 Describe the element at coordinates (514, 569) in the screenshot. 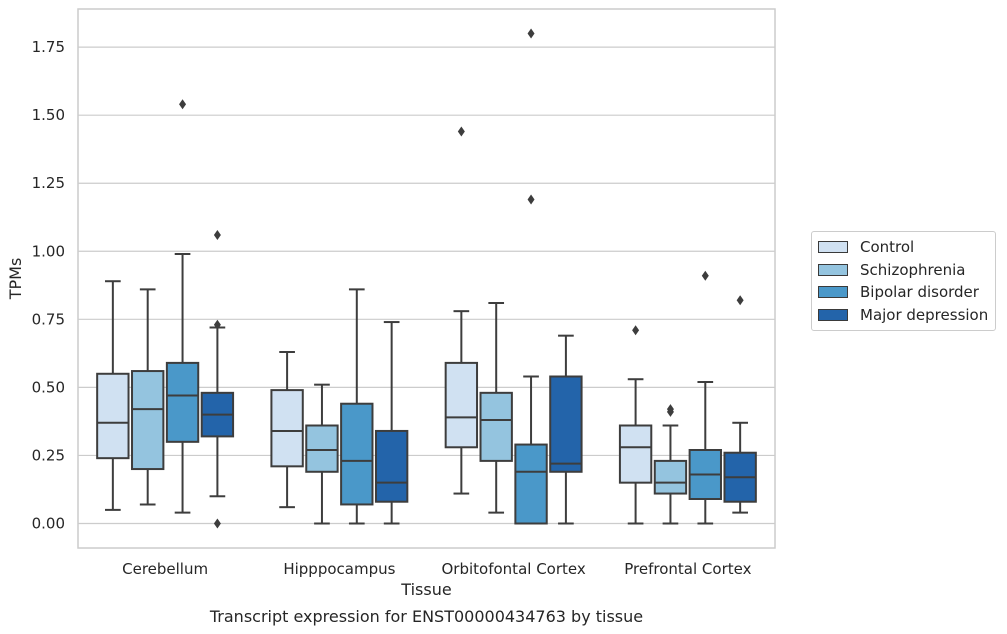

I see `x-tick-label: Orbitofontal Cortex` at that location.